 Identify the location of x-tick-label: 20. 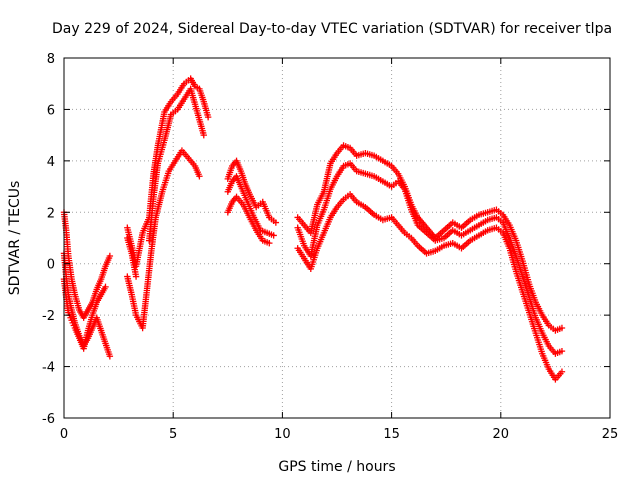
(501, 434).